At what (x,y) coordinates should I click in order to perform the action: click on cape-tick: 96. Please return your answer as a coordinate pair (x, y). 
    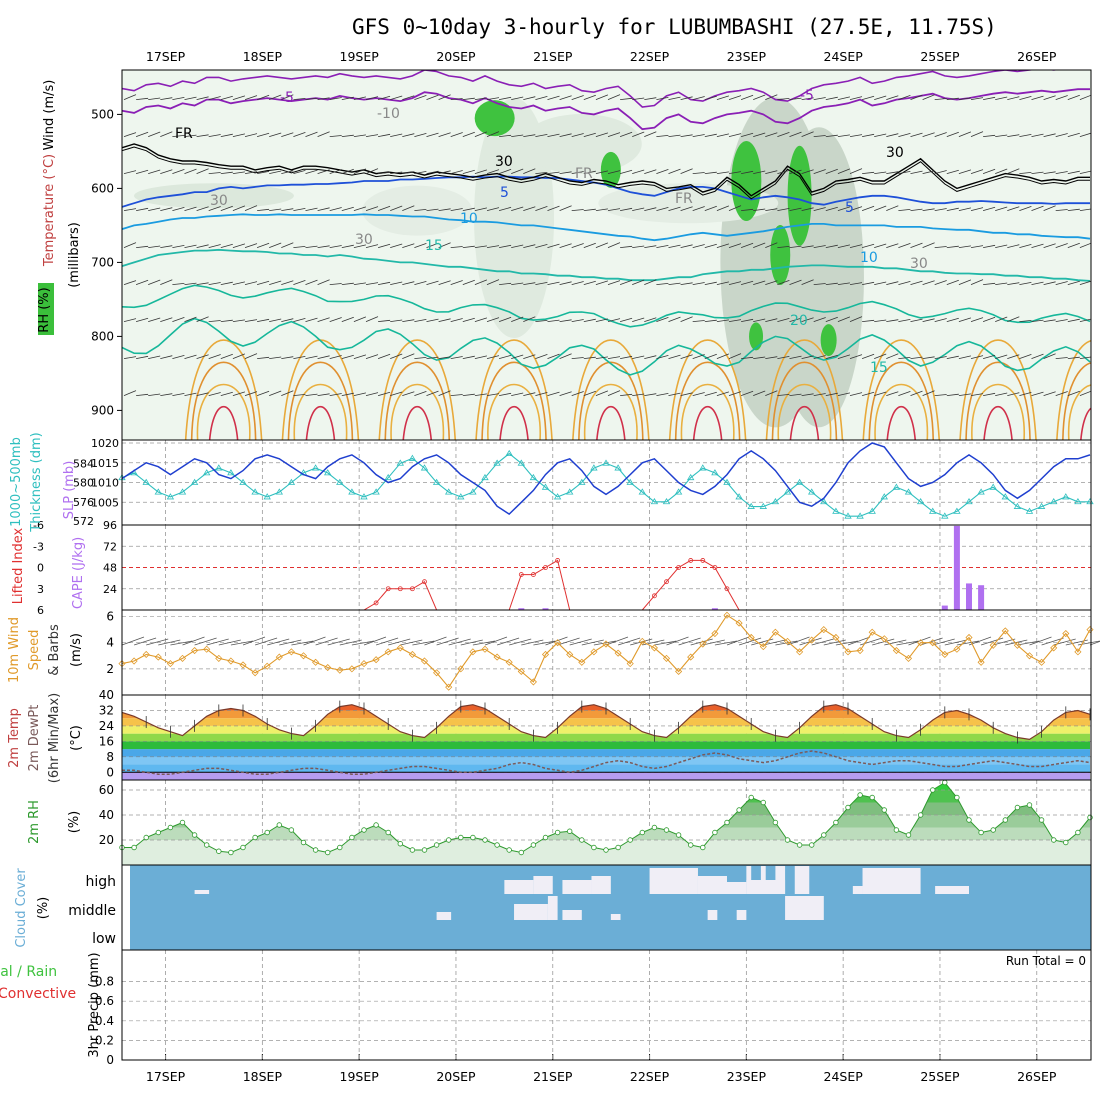
    Looking at the image, I should click on (110, 525).